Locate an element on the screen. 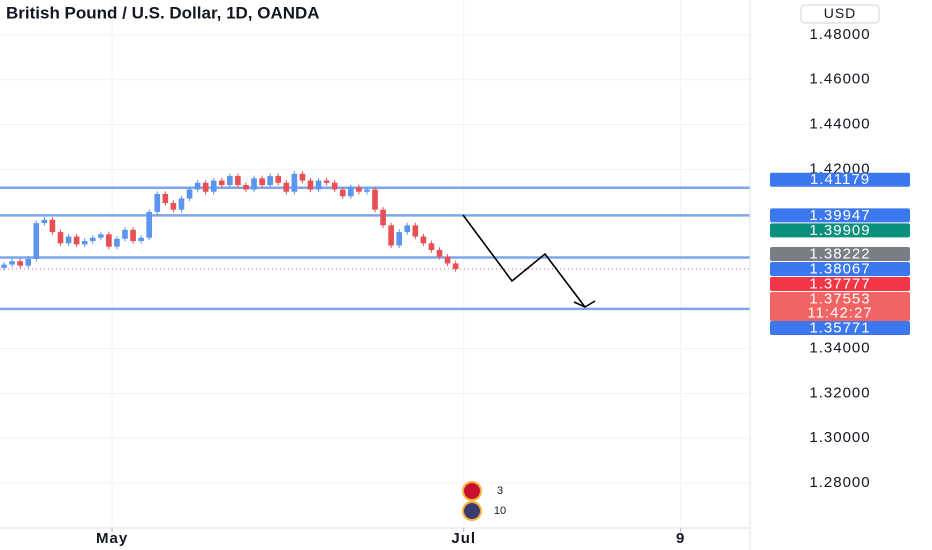  price-label: 1.37777 is located at coordinates (839, 283).